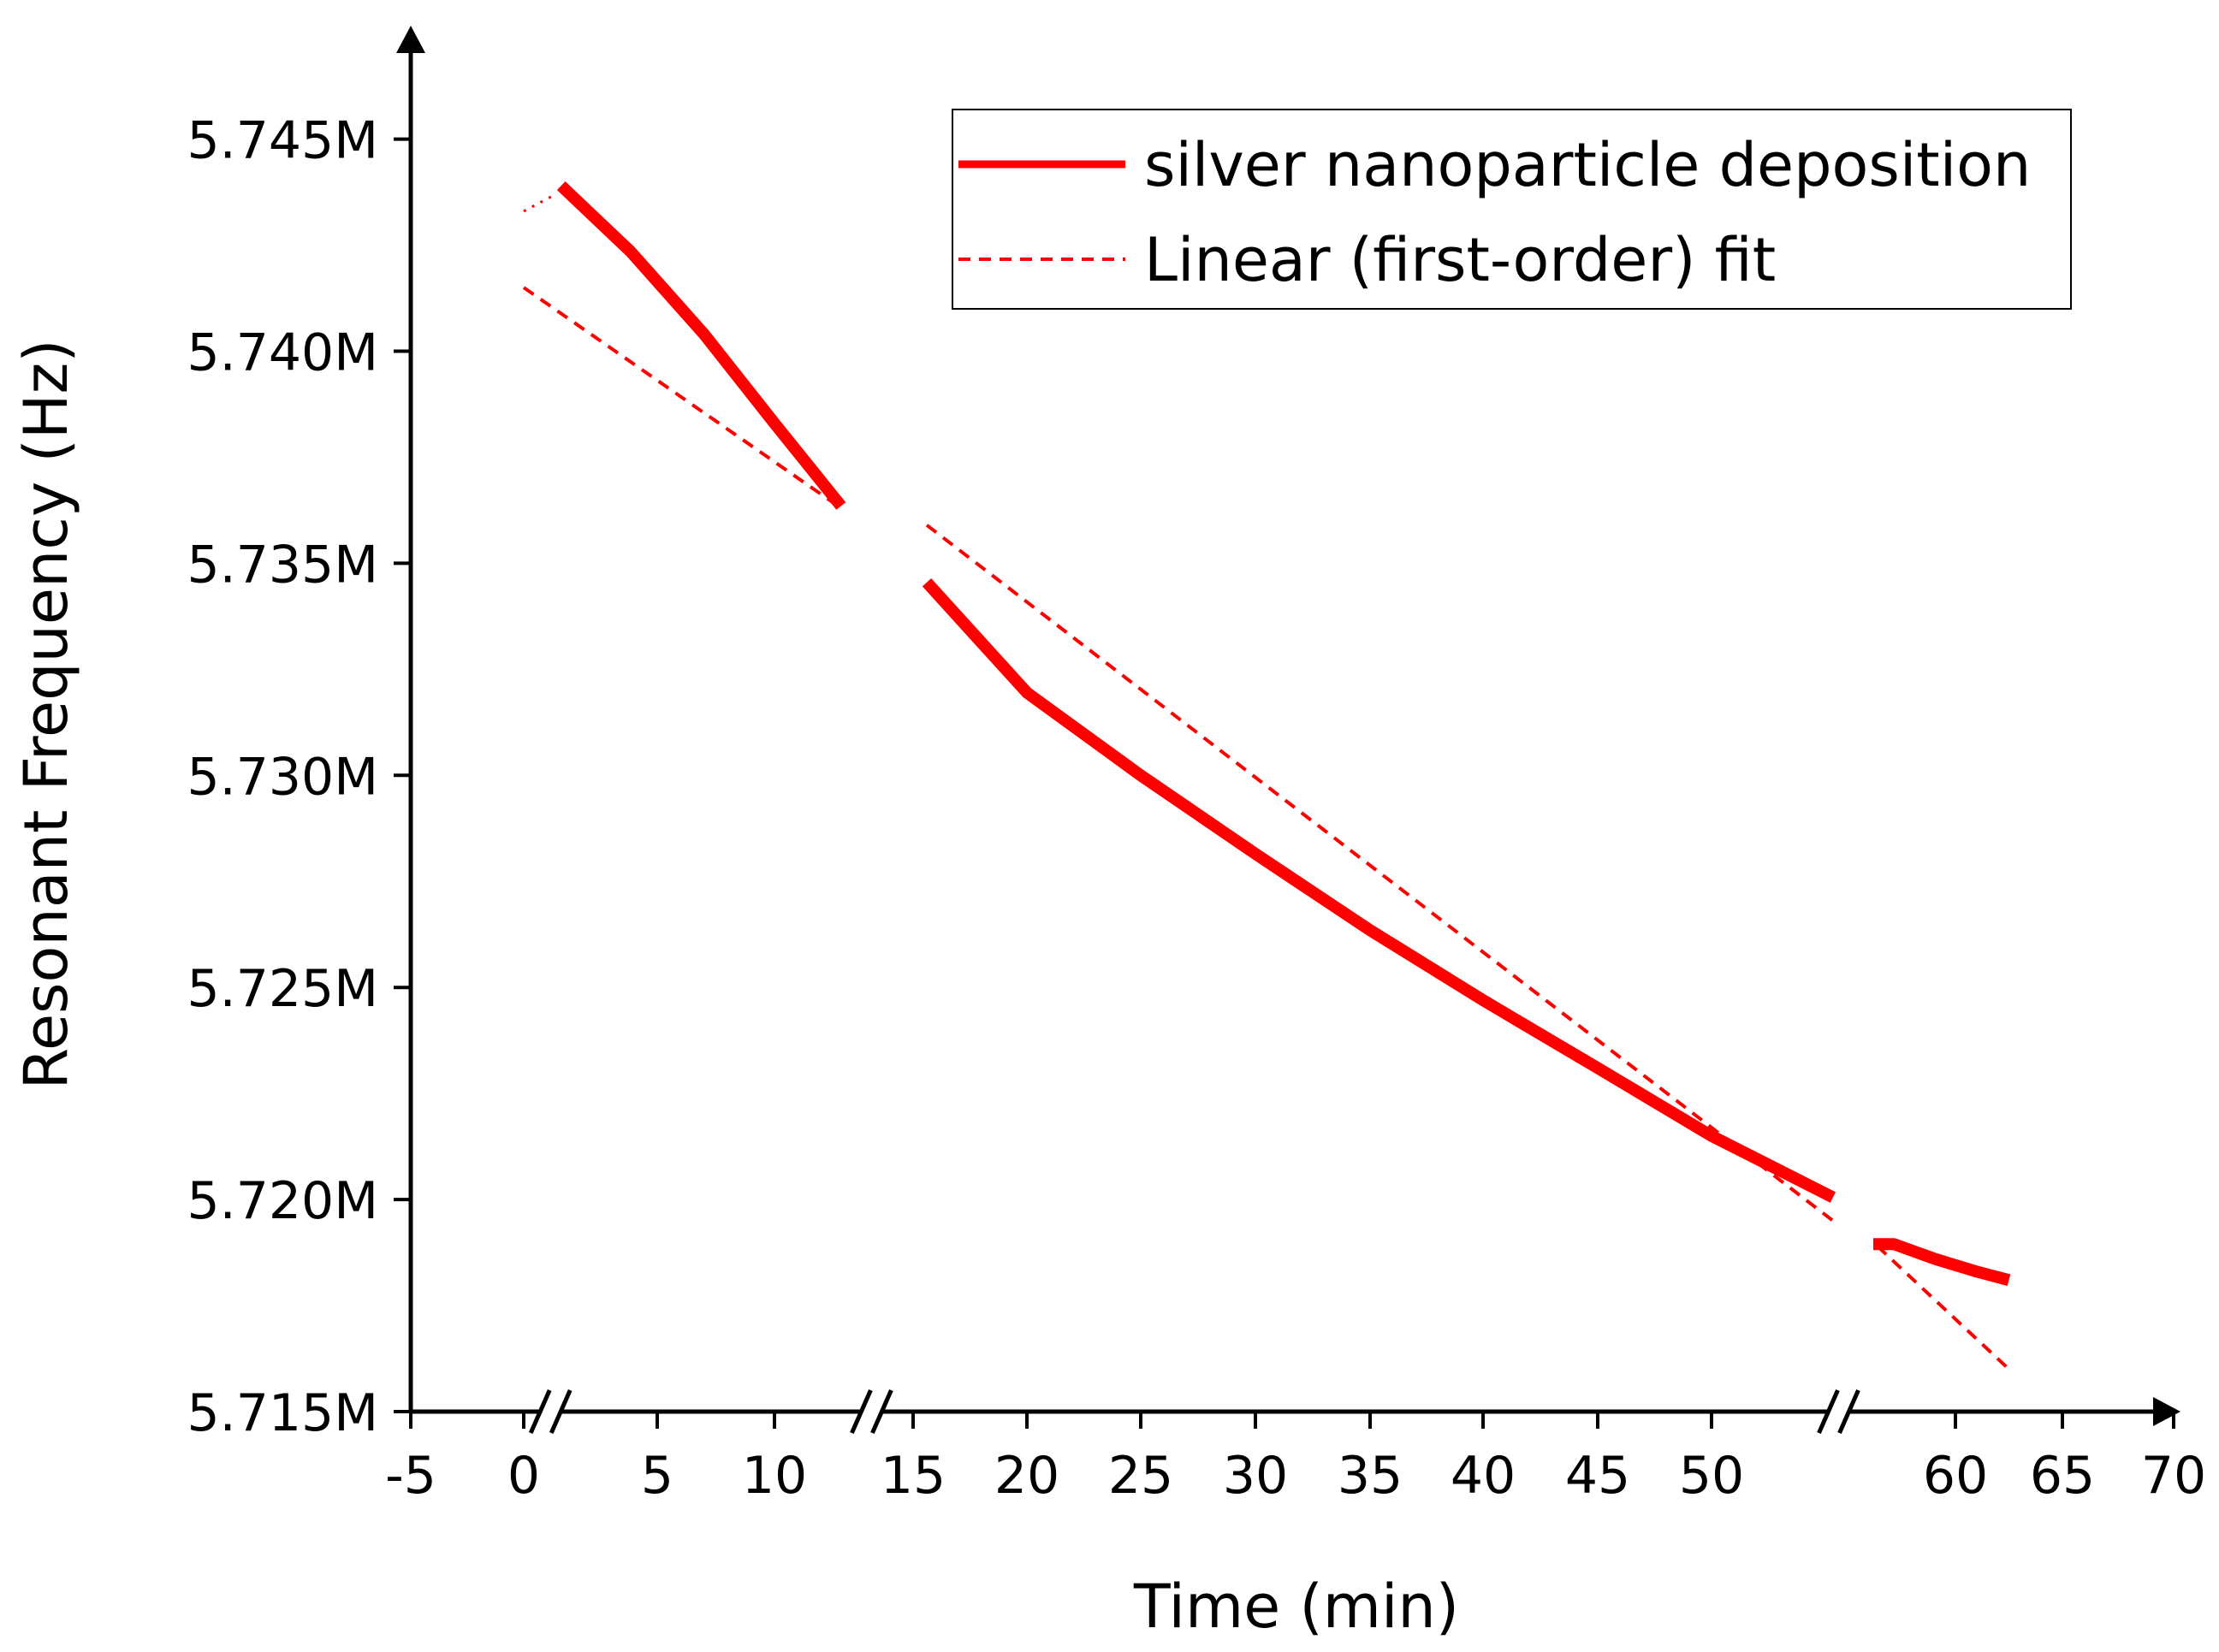 The height and width of the screenshot is (1652, 2219). I want to click on y-tick-label: 5.735M, so click(282, 565).